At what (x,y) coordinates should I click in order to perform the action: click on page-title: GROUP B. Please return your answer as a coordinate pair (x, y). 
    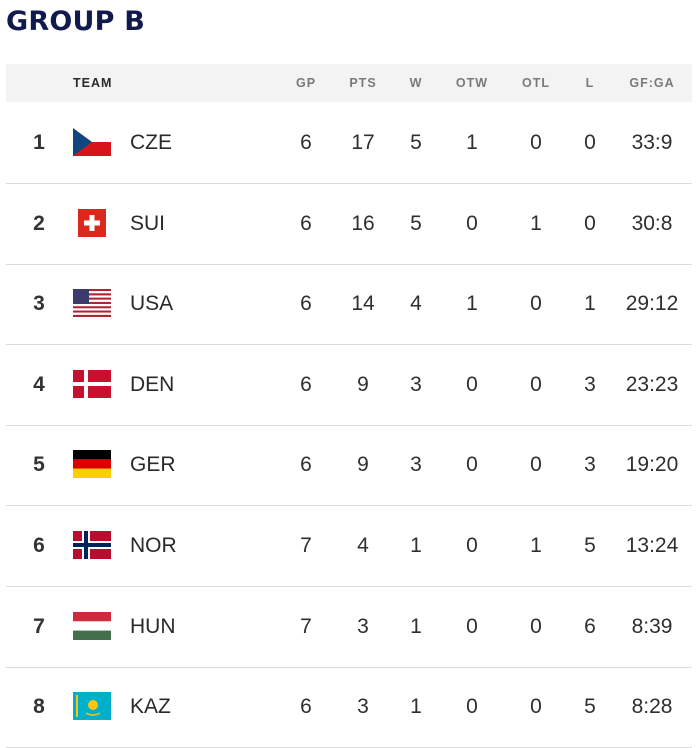
    Looking at the image, I should click on (75, 21).